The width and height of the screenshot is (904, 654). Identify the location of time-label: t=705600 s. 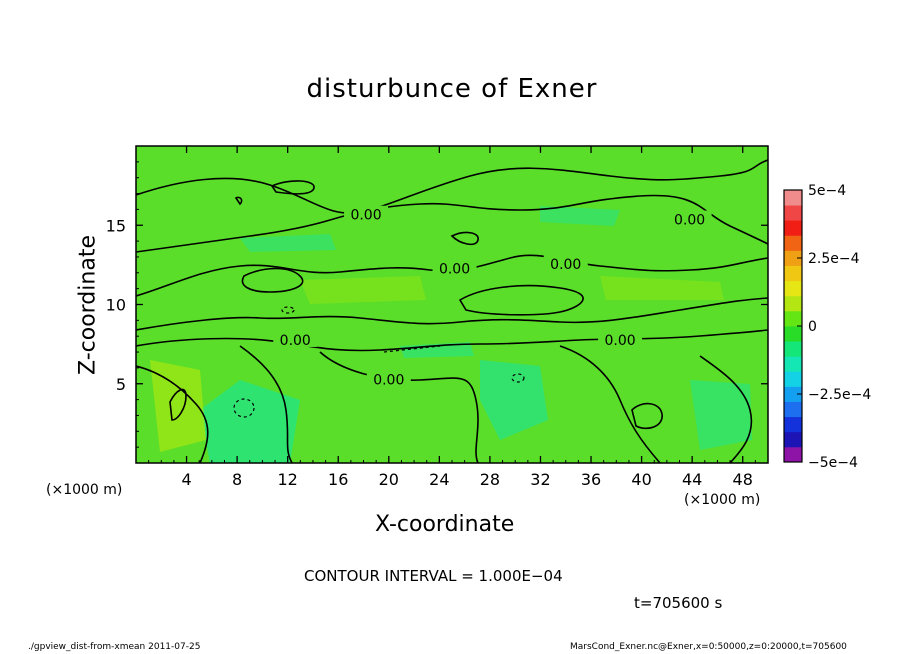
(678, 603).